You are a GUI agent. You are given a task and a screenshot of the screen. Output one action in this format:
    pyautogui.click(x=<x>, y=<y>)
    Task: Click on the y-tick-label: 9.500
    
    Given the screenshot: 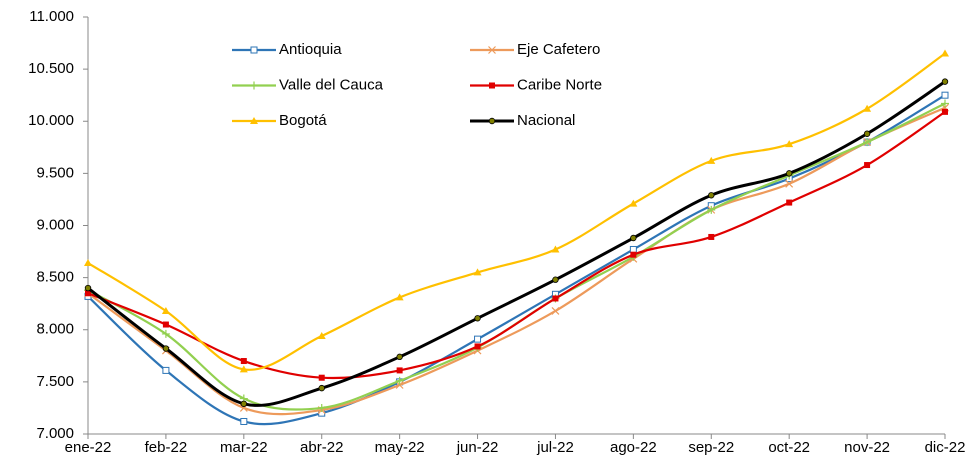 What is the action you would take?
    pyautogui.click(x=55, y=172)
    